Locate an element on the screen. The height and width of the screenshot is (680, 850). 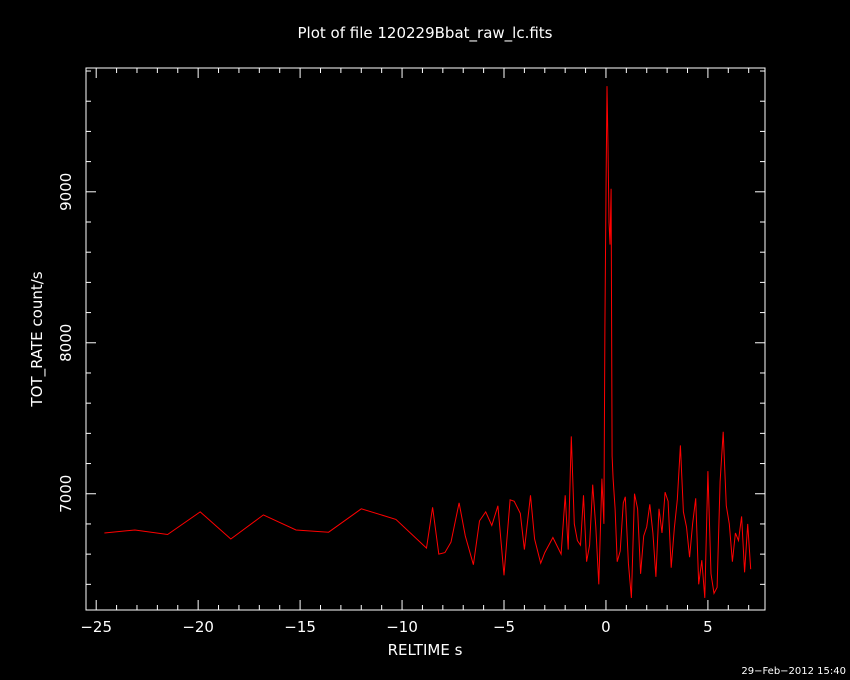
x-tick-labels: −25 −20 −15 −10 −5 0 5 is located at coordinates (396, 627).